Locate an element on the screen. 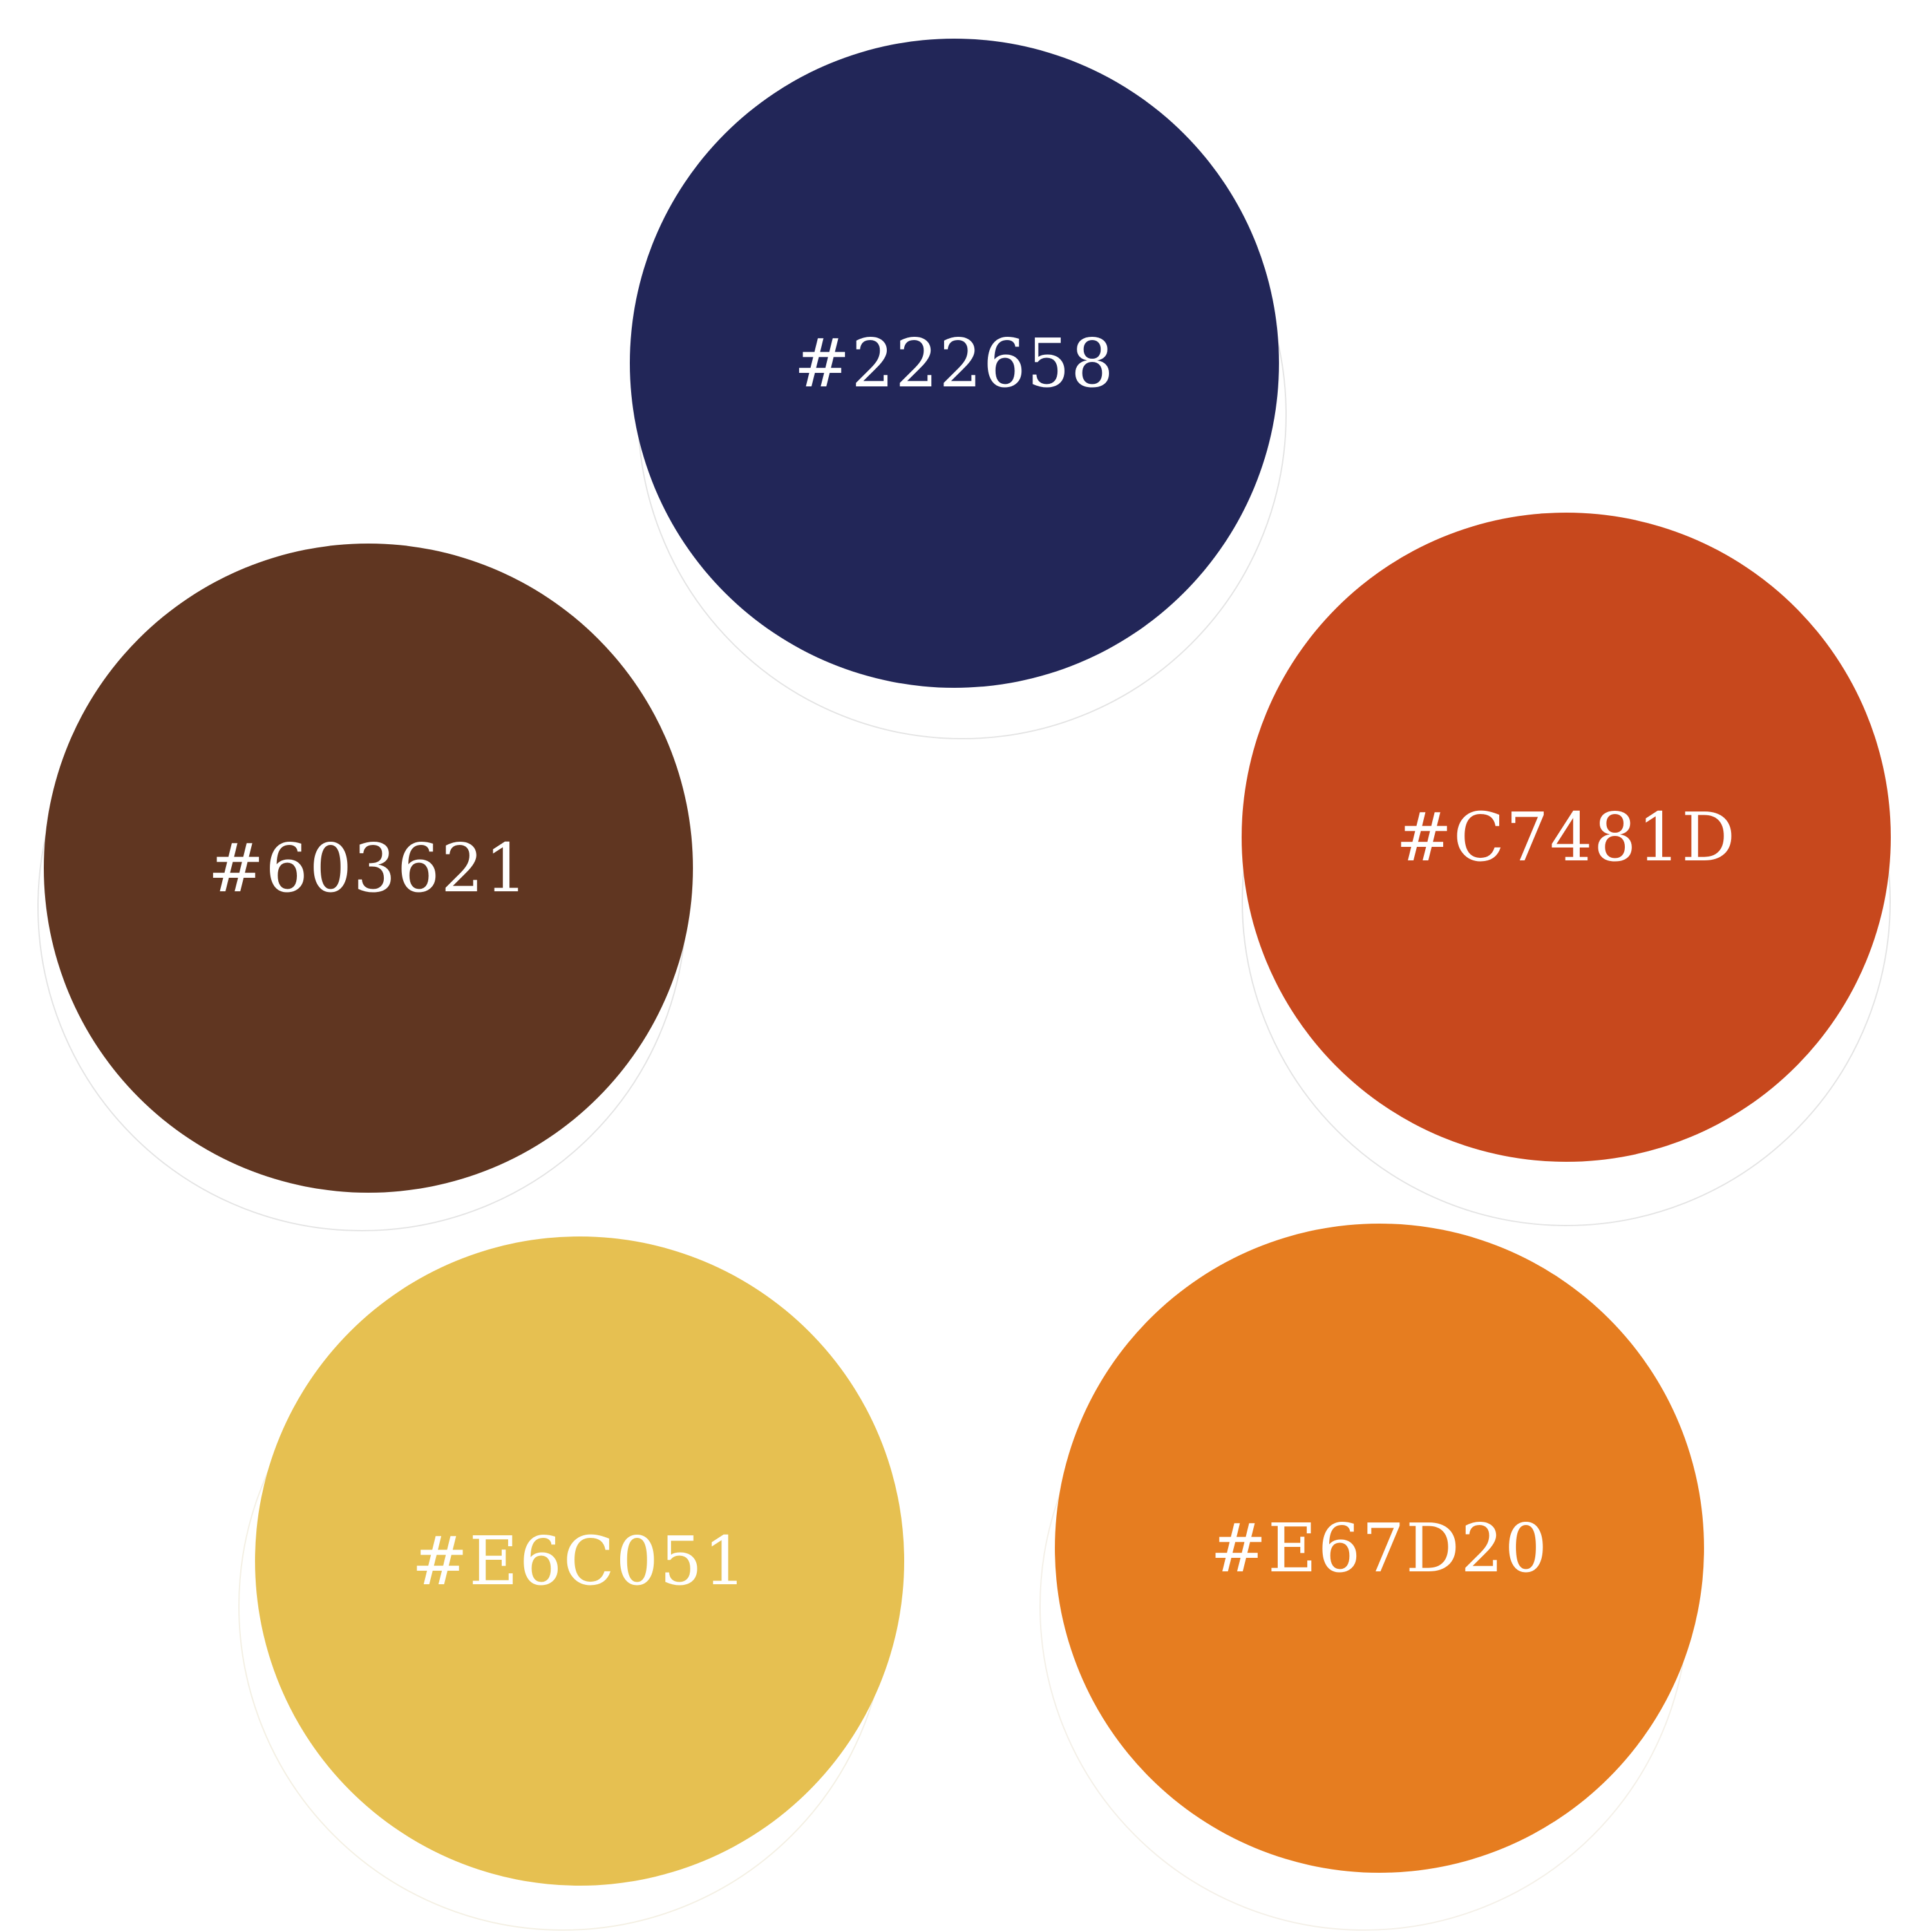  swatch-orange: #E67D20 is located at coordinates (1380, 1548).